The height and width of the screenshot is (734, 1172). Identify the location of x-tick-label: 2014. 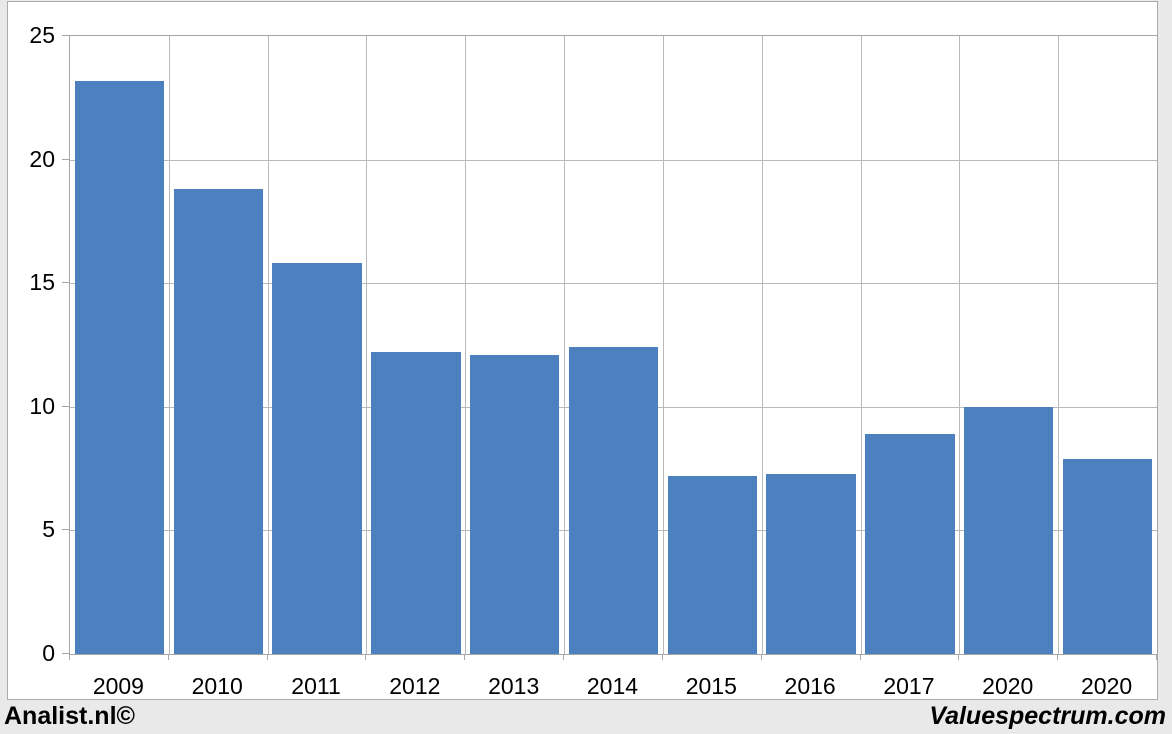
(612, 686).